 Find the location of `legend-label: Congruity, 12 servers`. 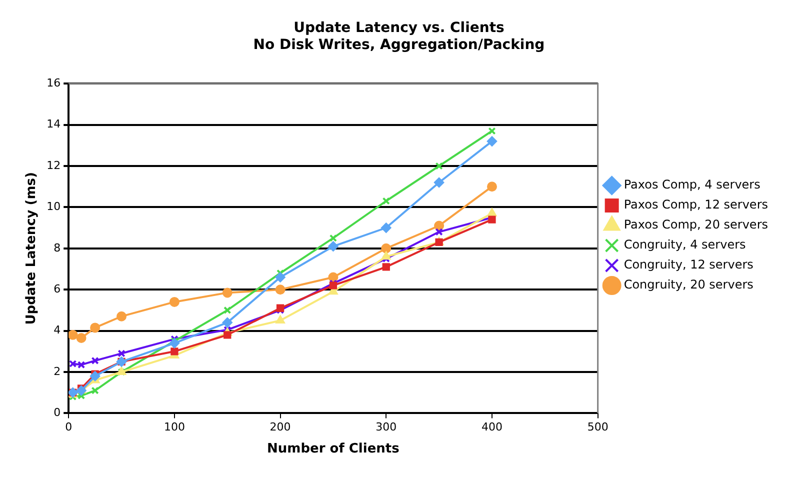

legend-label: Congruity, 12 servers is located at coordinates (689, 265).